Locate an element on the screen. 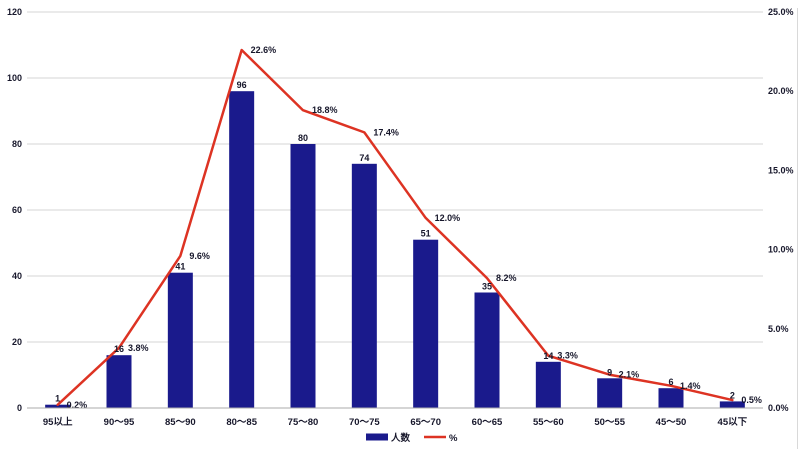 The image size is (800, 449). left-axis-tick-label: 80 is located at coordinates (17, 144).